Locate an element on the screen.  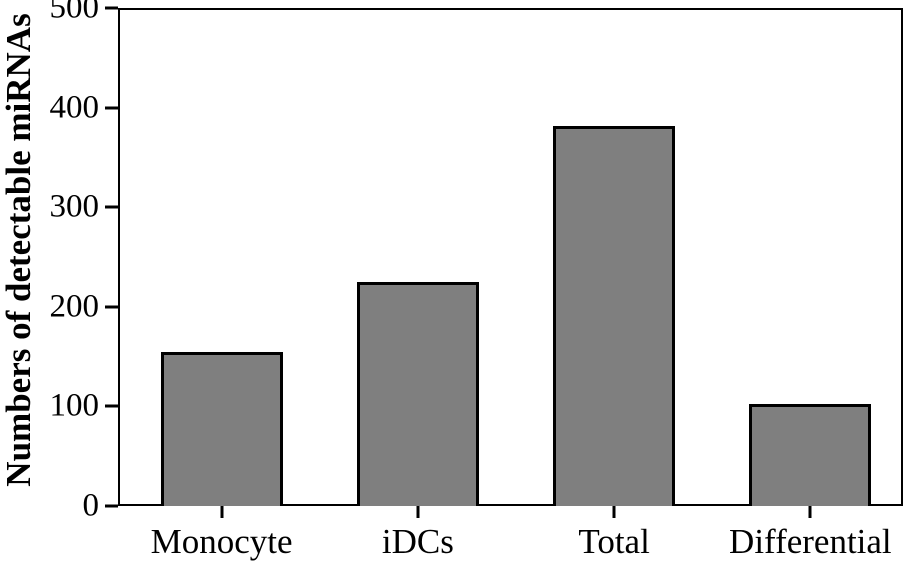
y-tick-label: 300 is located at coordinates (74, 206).